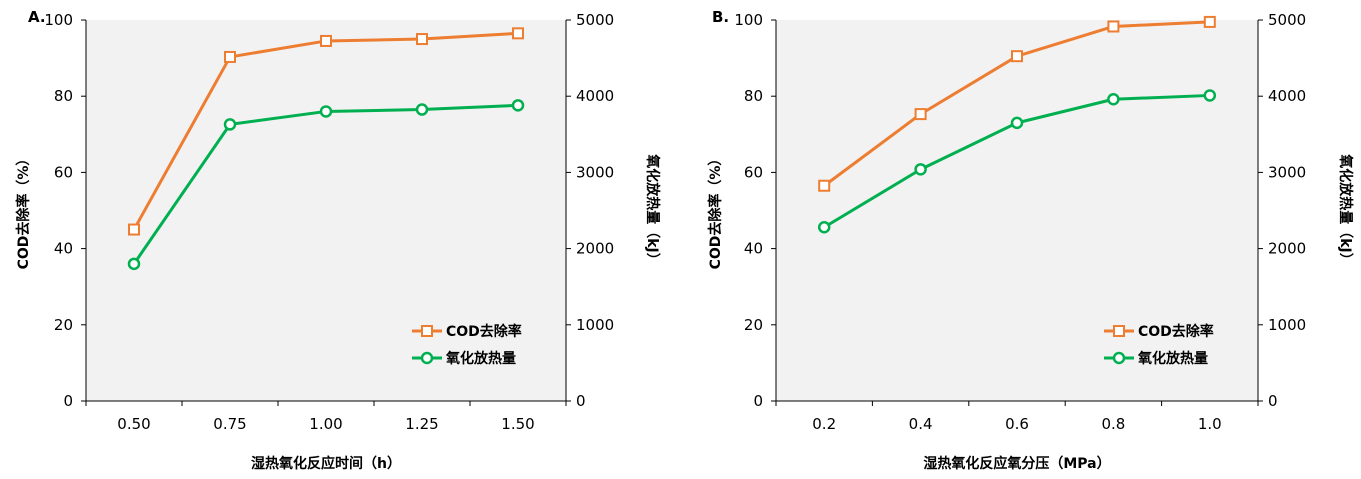 This screenshot has height=479, width=1361. What do you see at coordinates (37, 17) in the screenshot?
I see `panel-label: A.` at bounding box center [37, 17].